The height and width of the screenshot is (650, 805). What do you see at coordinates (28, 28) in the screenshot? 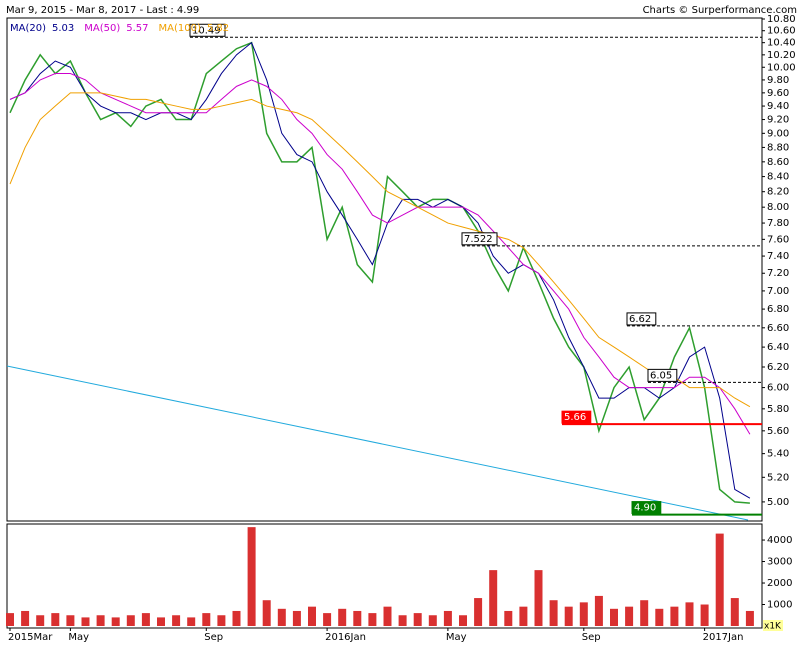
I see `legend-name: MA(20)` at bounding box center [28, 28].